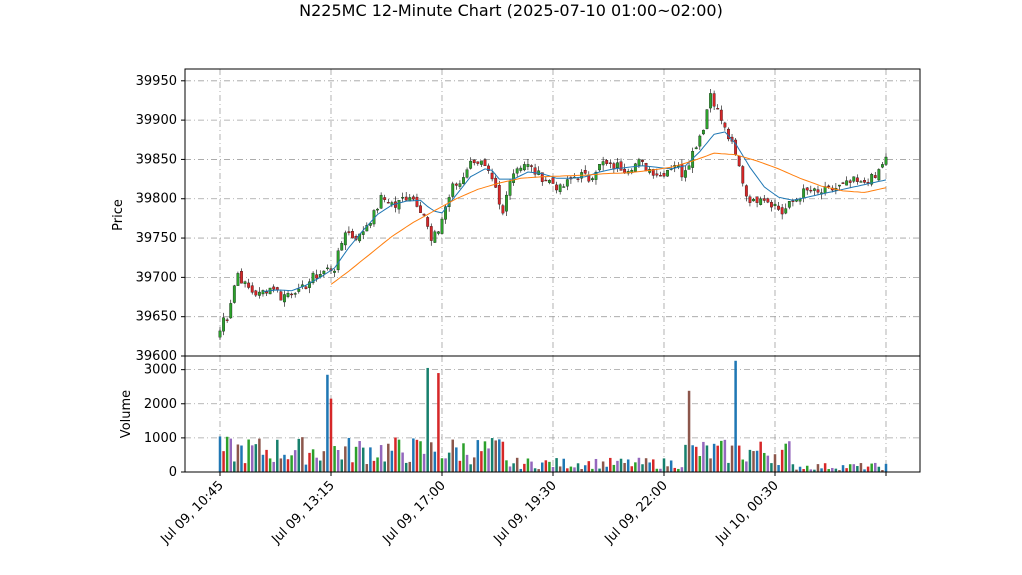  Describe the element at coordinates (173, 472) in the screenshot. I see `volume-tick-label: 0` at that location.